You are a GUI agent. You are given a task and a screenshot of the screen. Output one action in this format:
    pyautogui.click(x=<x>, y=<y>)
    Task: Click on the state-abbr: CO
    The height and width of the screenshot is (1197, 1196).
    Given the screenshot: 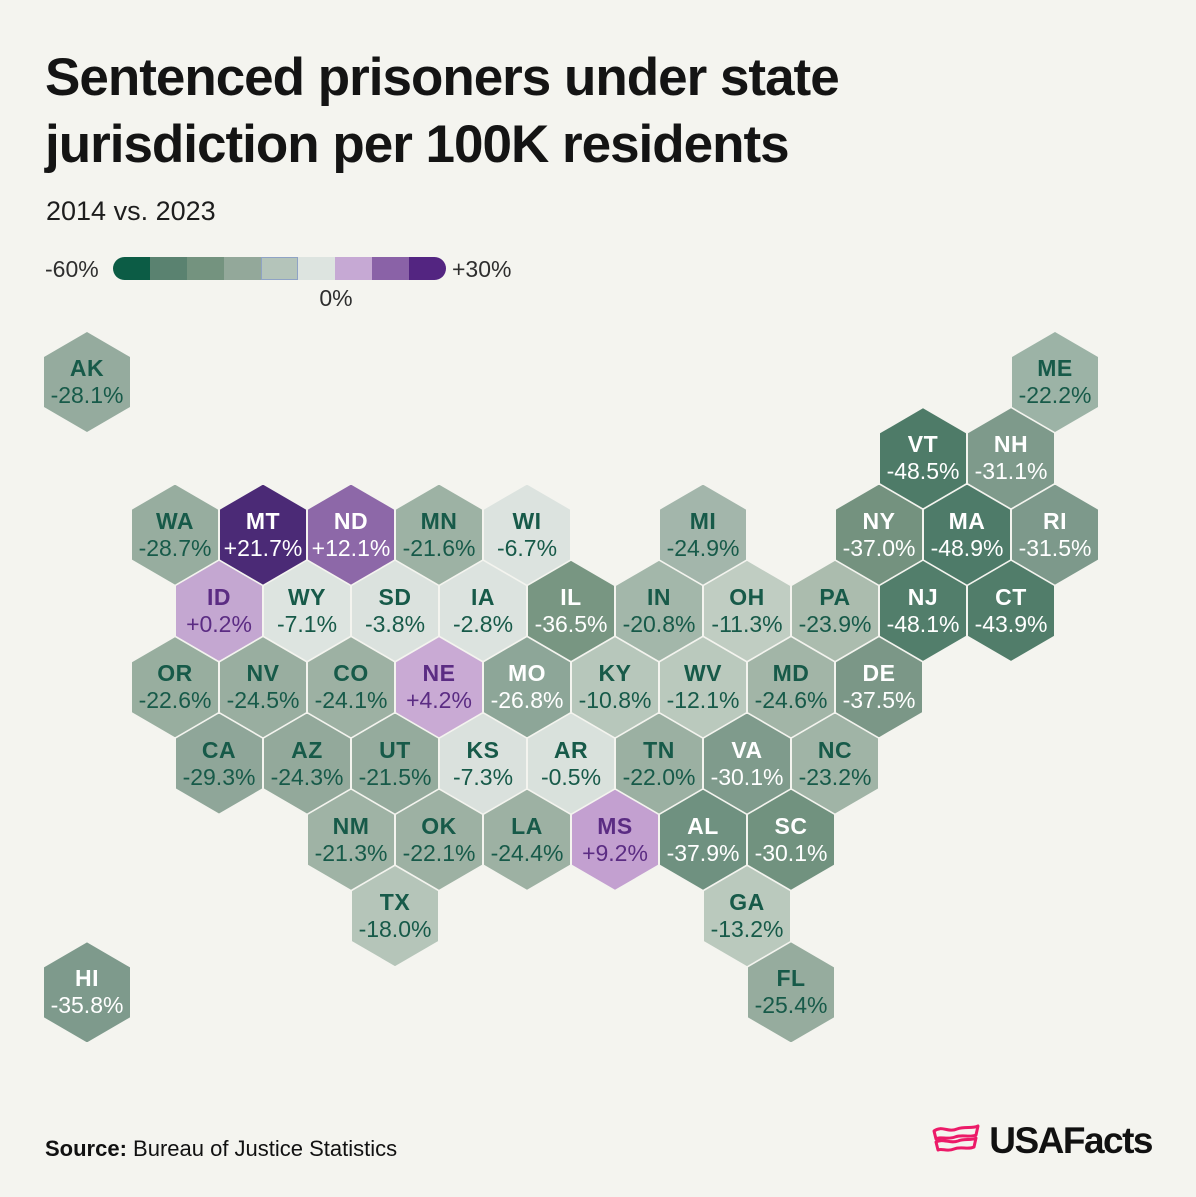 What is the action you would take?
    pyautogui.click(x=351, y=673)
    